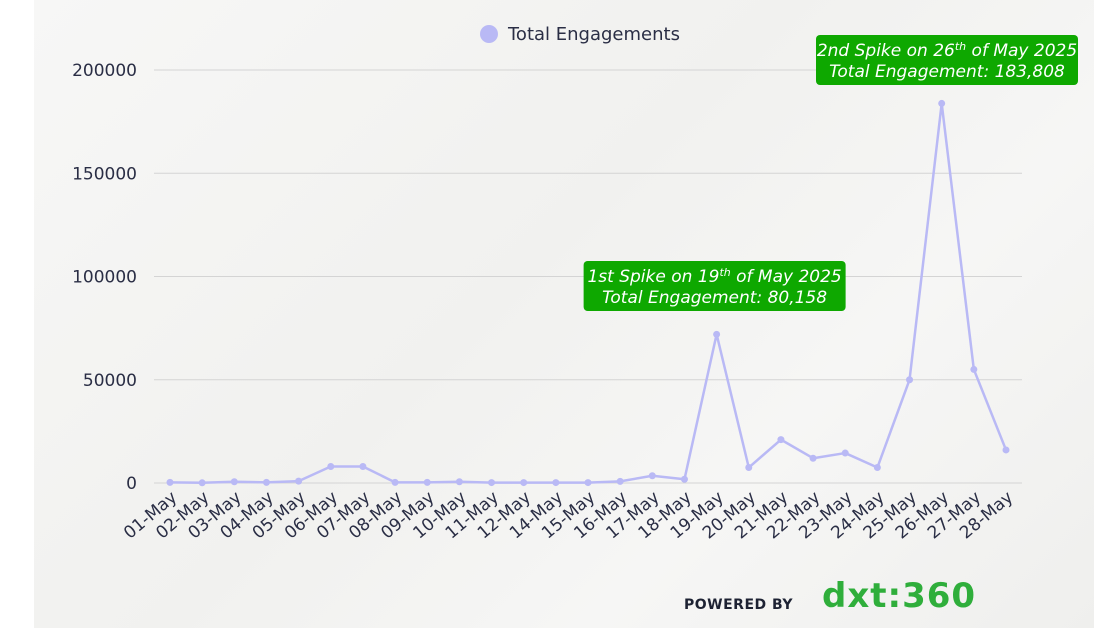  Describe the element at coordinates (104, 174) in the screenshot. I see `y-tick-label: 150000` at that location.